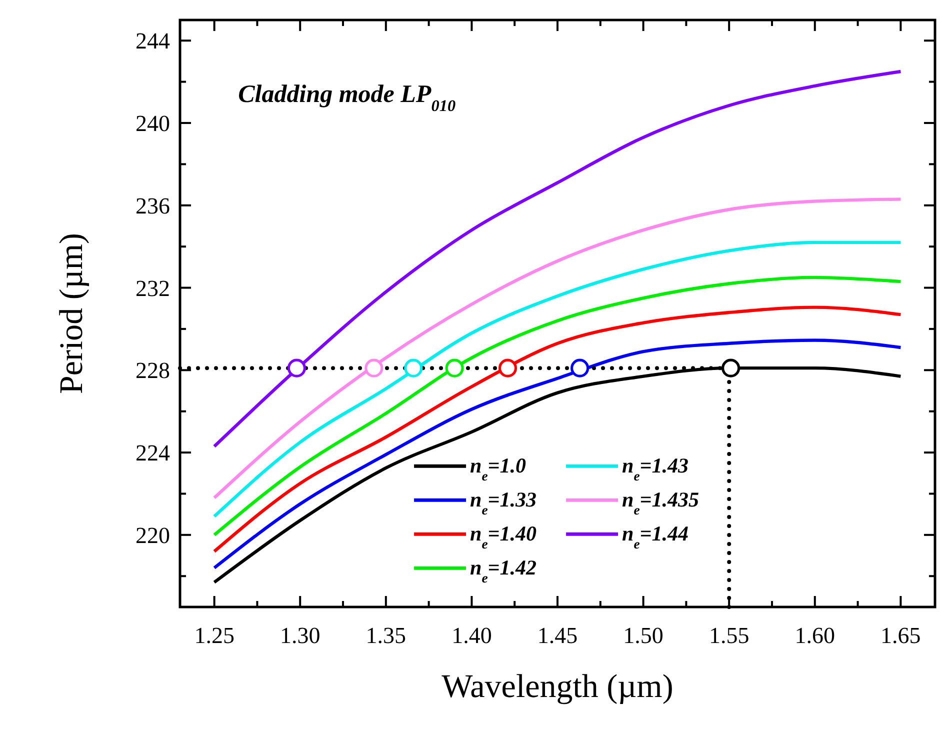 The height and width of the screenshot is (729, 949). Describe the element at coordinates (504, 570) in the screenshot. I see `legend-label: n$_{e}$=1.42` at that location.